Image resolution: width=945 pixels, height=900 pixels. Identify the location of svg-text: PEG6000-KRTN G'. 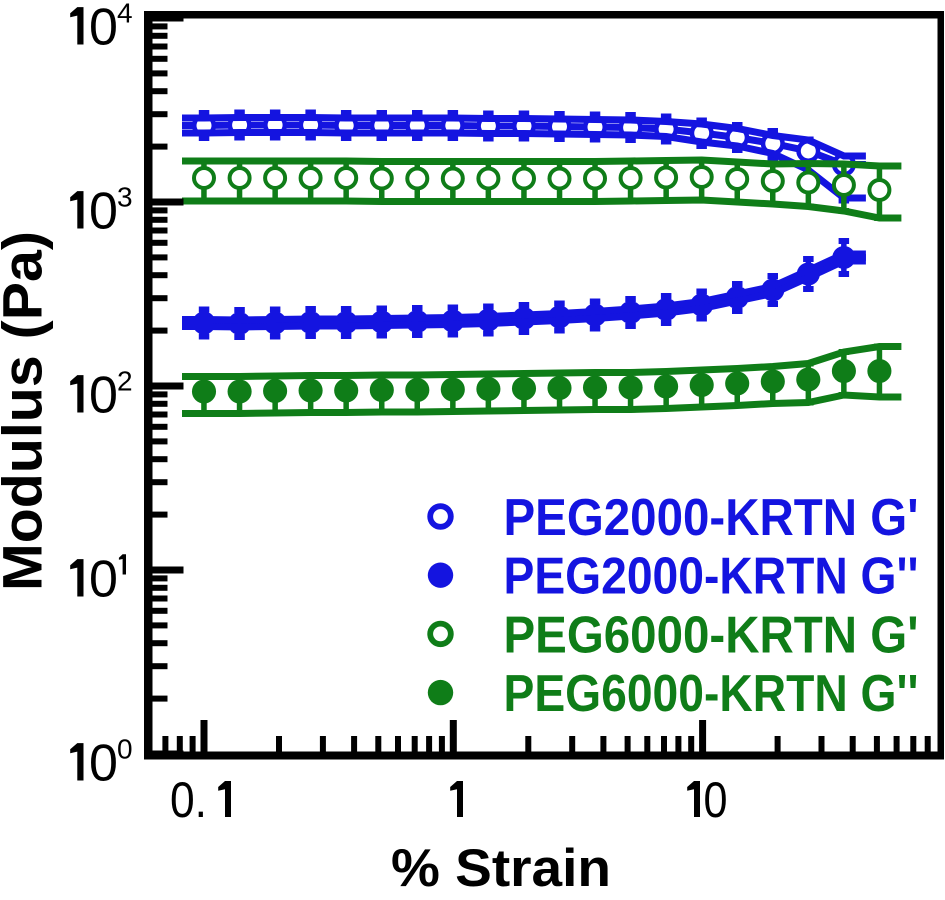
(711, 635).